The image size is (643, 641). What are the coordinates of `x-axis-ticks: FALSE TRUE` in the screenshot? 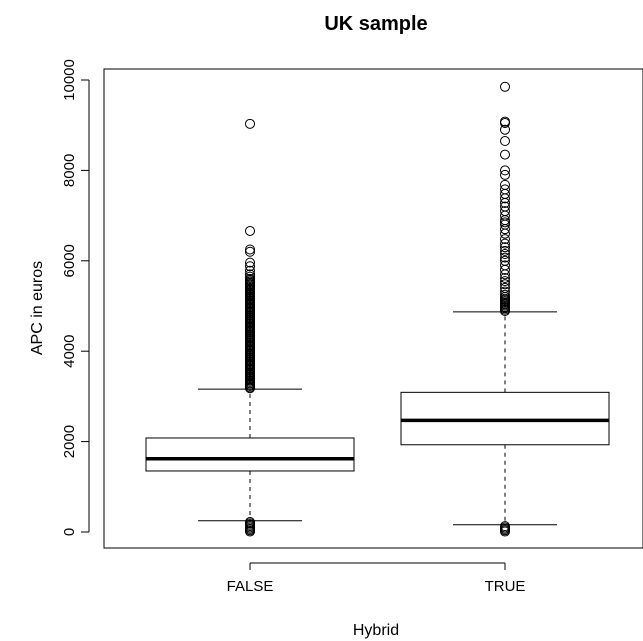 It's located at (376, 579).